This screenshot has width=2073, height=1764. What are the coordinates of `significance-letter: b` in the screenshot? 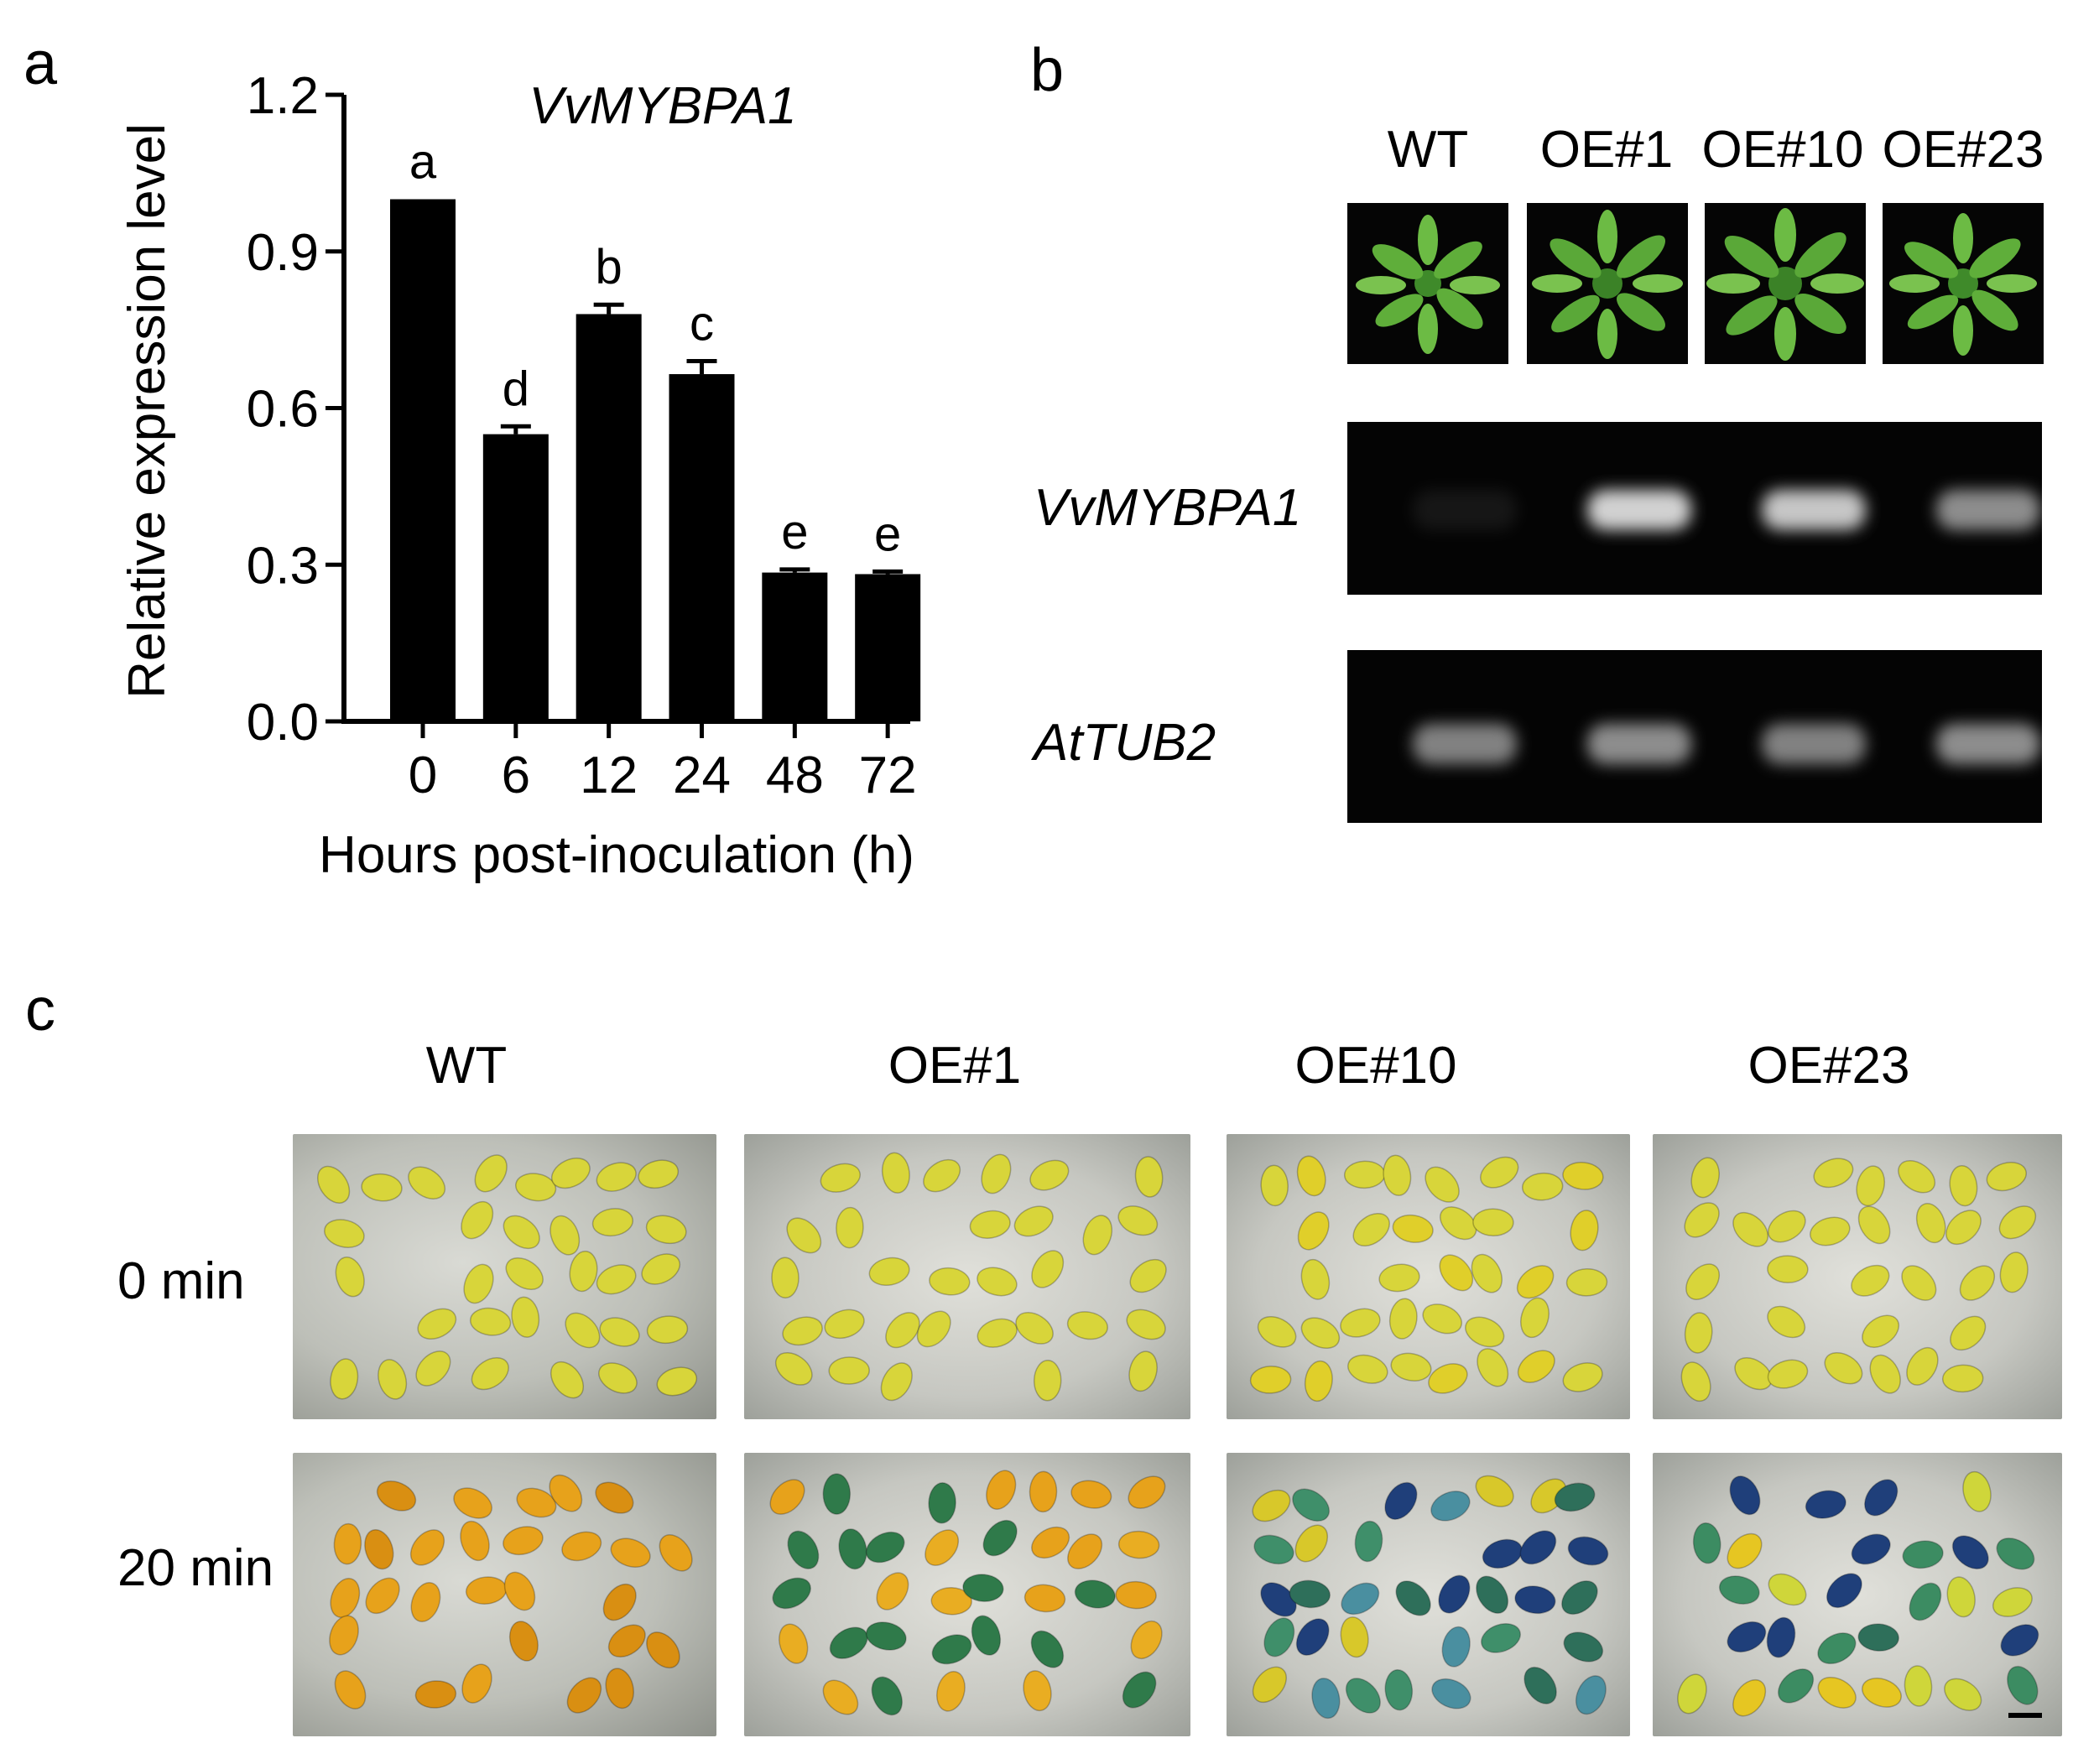 It's located at (609, 267).